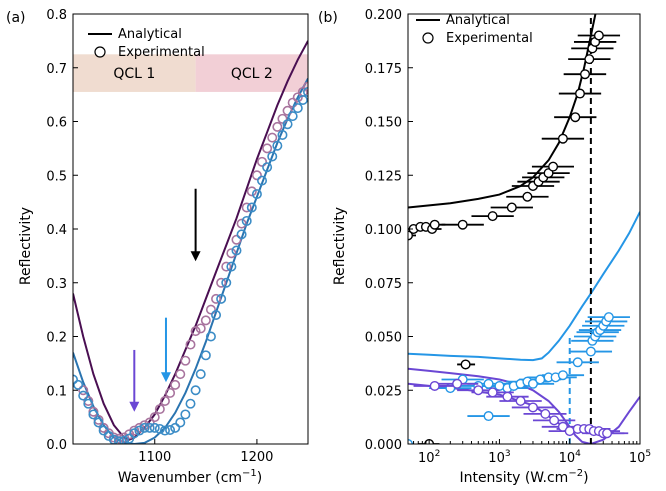  I want to click on x-tick-label: 10⁵, so click(640, 457).